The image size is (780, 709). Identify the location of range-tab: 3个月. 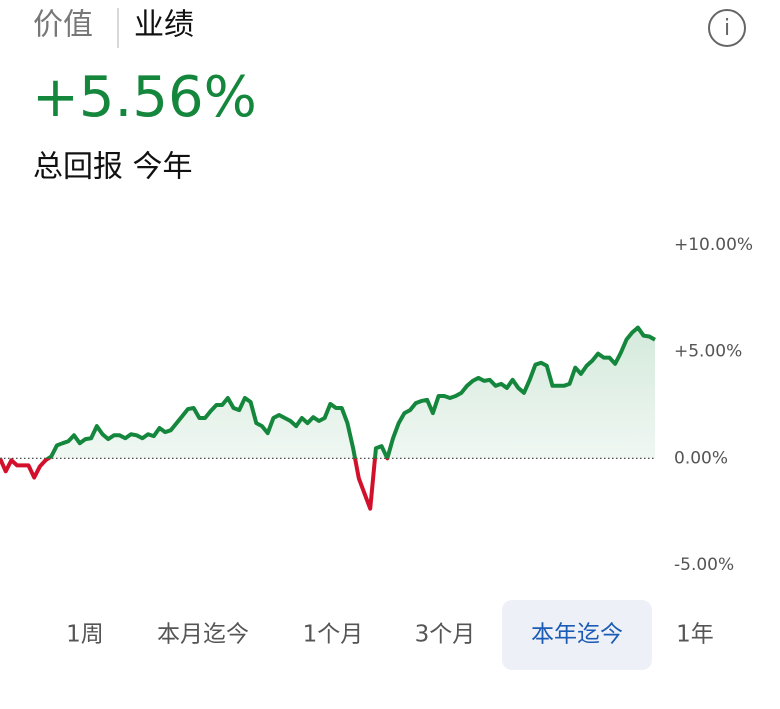
(445, 635).